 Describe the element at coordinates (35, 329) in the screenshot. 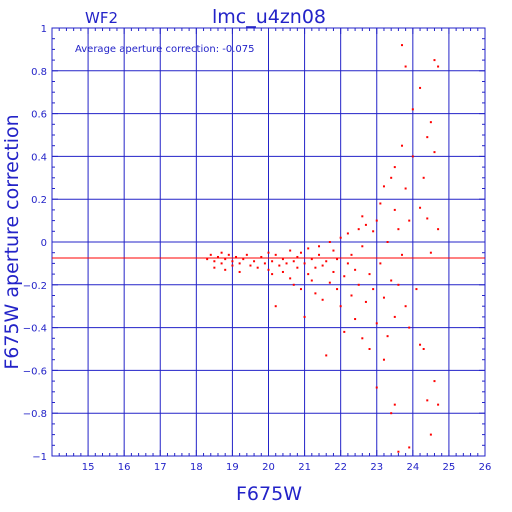

I see `y-tick-label: −0.4` at that location.